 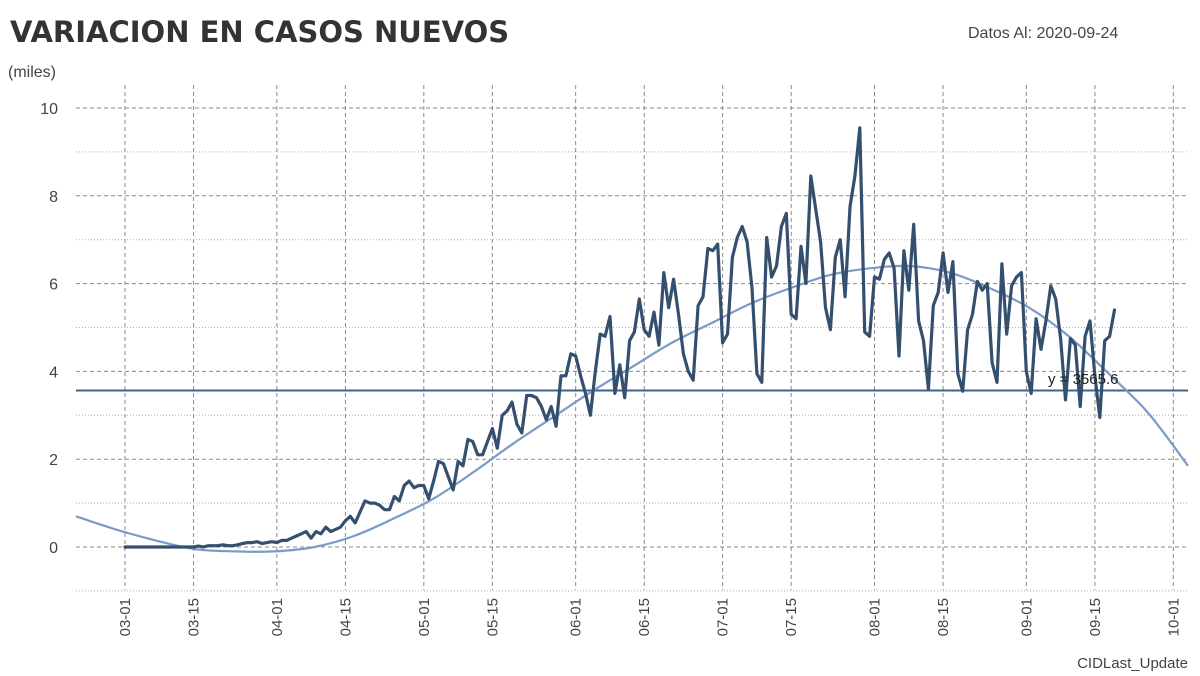 I want to click on x-tick-label: 08-15, so click(x=943, y=617).